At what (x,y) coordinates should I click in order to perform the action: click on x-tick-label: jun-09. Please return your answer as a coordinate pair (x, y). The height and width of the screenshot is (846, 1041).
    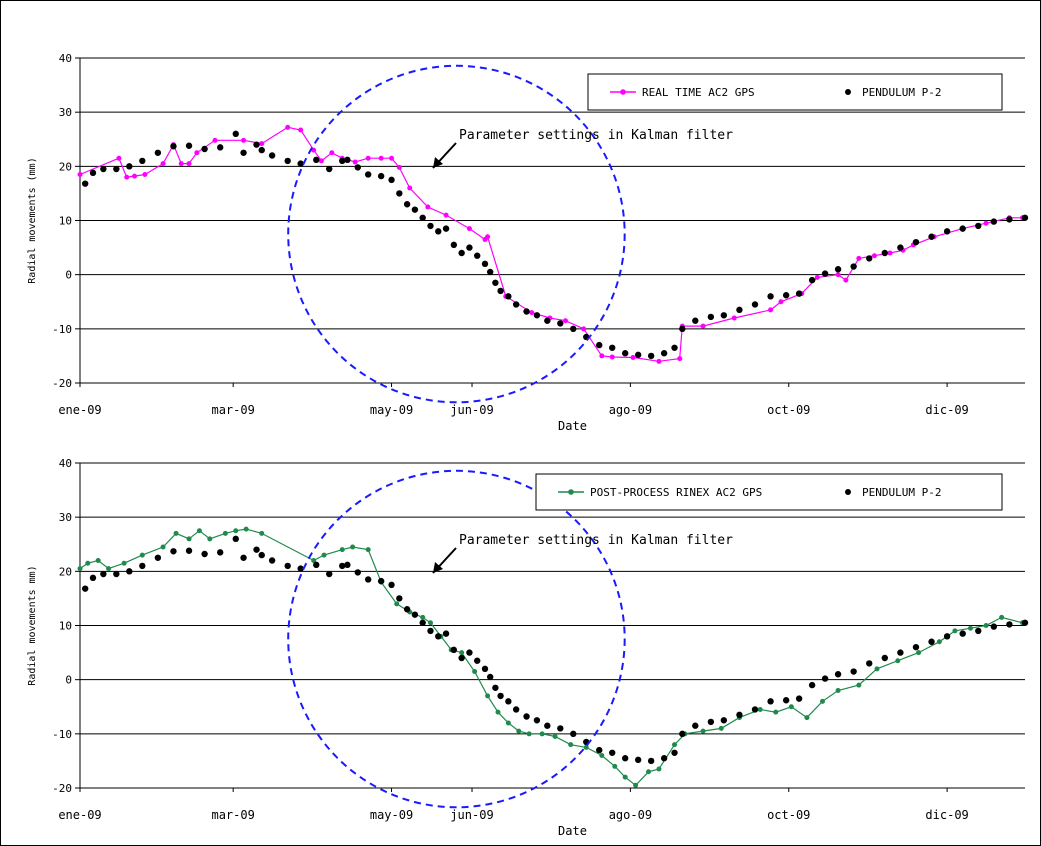
    Looking at the image, I should click on (471, 410).